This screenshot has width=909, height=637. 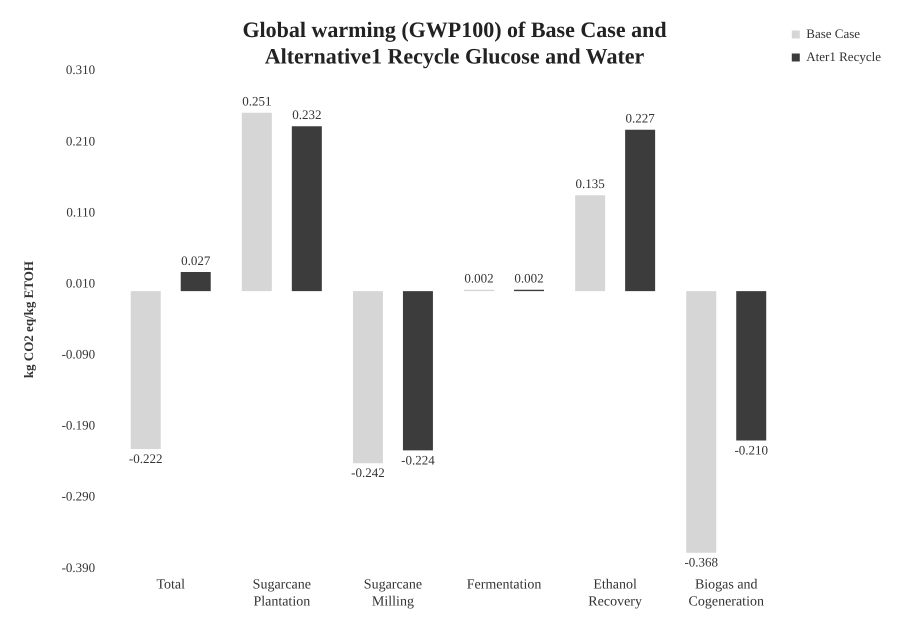 I want to click on legend-label: Base Case, so click(x=833, y=33).